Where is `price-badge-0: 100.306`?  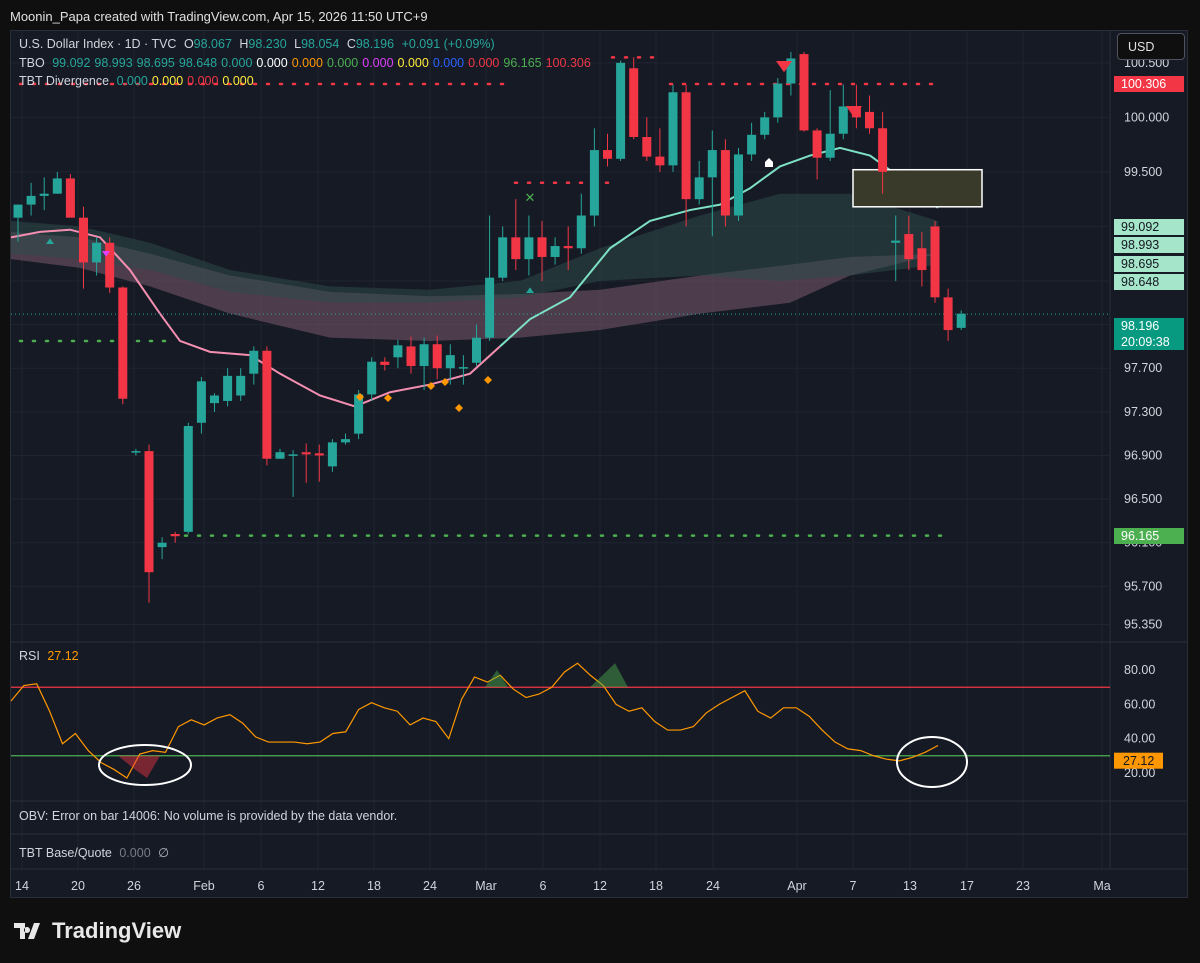
price-badge-0: 100.306 is located at coordinates (1149, 83).